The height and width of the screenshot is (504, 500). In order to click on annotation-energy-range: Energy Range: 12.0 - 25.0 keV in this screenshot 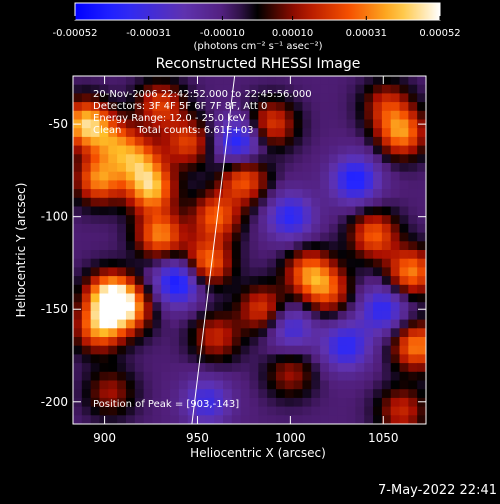, I will do `click(169, 118)`.